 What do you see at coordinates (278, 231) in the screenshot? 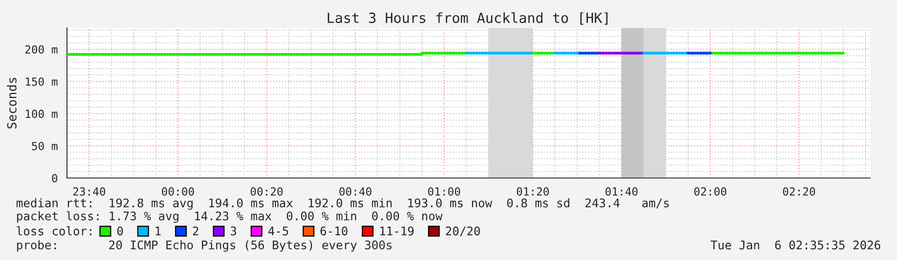
I see `legend-label: 4-5` at bounding box center [278, 231].